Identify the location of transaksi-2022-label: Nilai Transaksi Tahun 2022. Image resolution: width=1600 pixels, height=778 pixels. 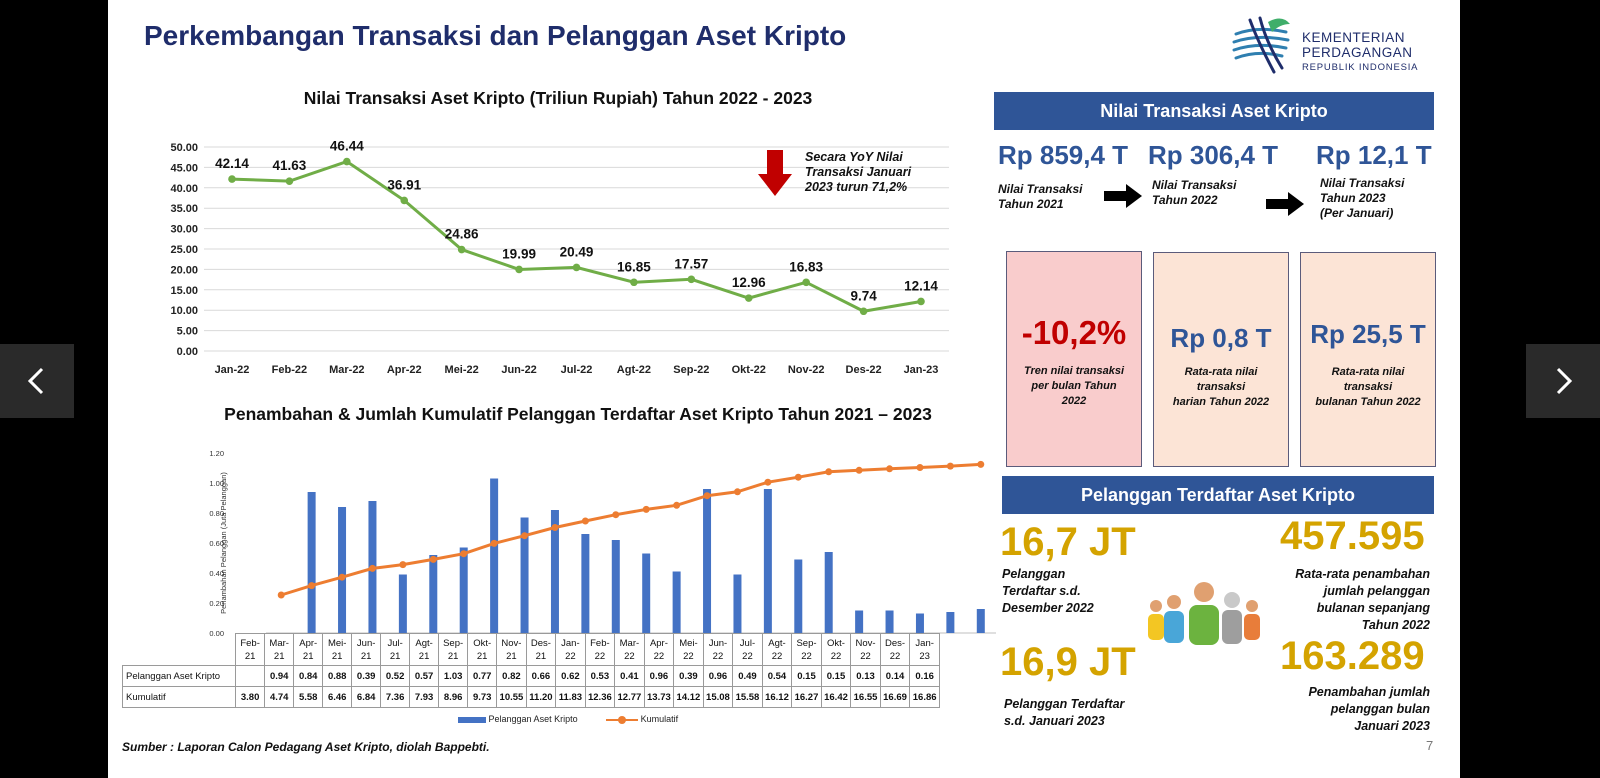
(1194, 193).